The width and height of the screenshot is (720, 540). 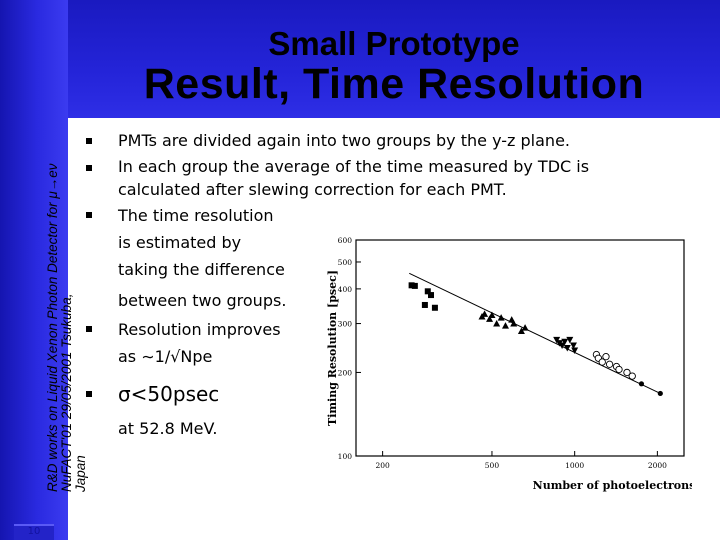 What do you see at coordinates (196, 215) in the screenshot?
I see `bullet-text: The time resolution` at bounding box center [196, 215].